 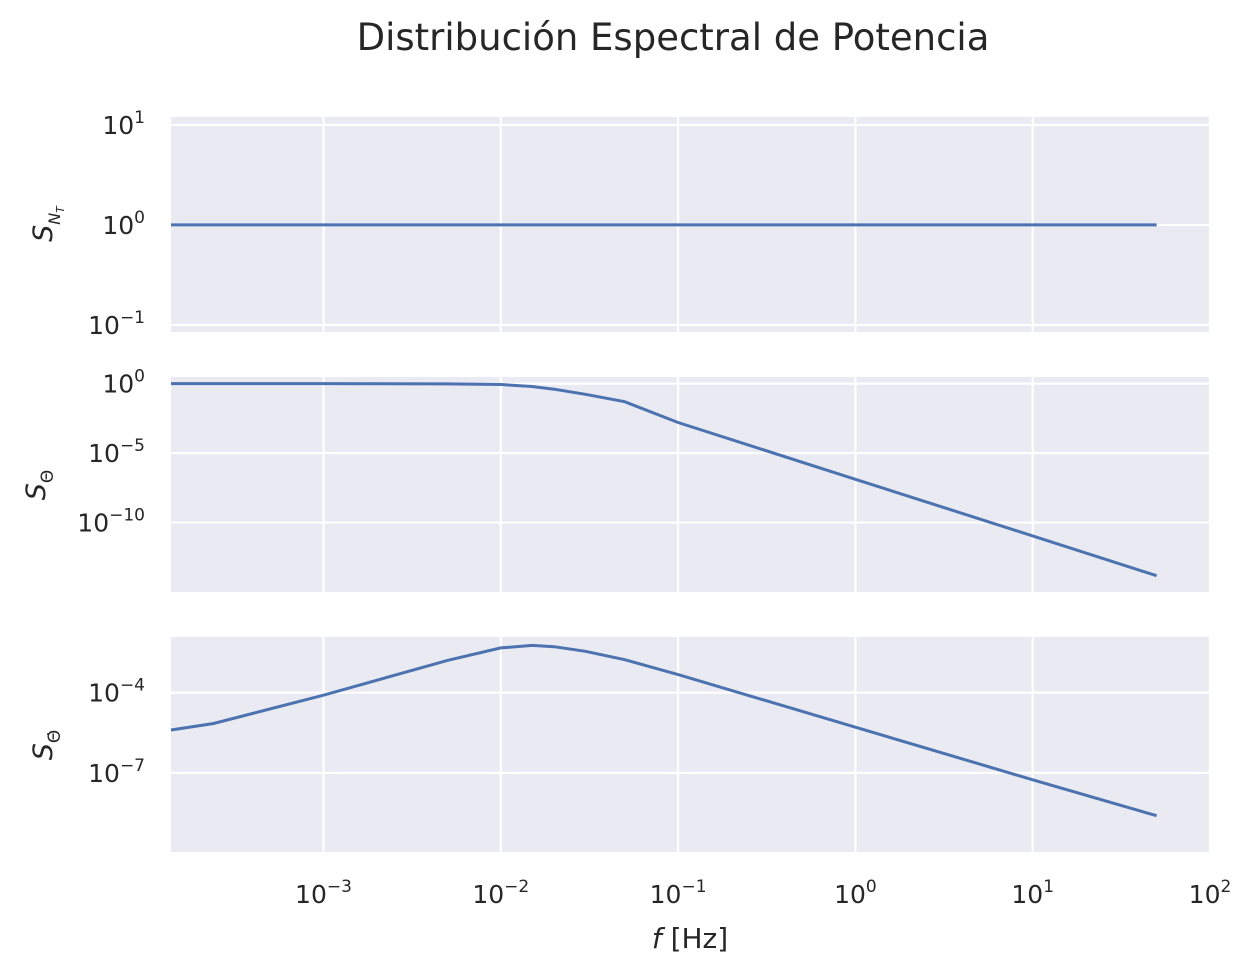 I want to click on subplot-1-ylabel: SNT, so click(x=47, y=223).